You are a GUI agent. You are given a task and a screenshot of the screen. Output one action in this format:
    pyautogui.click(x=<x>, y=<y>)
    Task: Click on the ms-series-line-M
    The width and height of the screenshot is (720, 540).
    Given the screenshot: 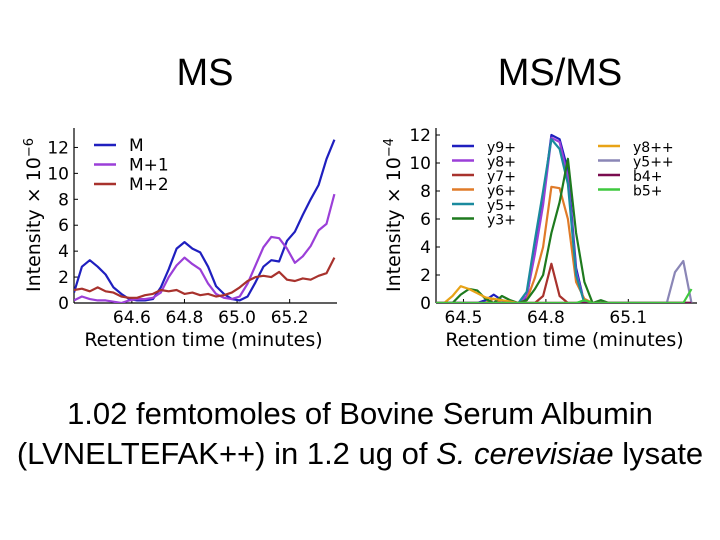 What is the action you would take?
    pyautogui.click(x=205, y=220)
    